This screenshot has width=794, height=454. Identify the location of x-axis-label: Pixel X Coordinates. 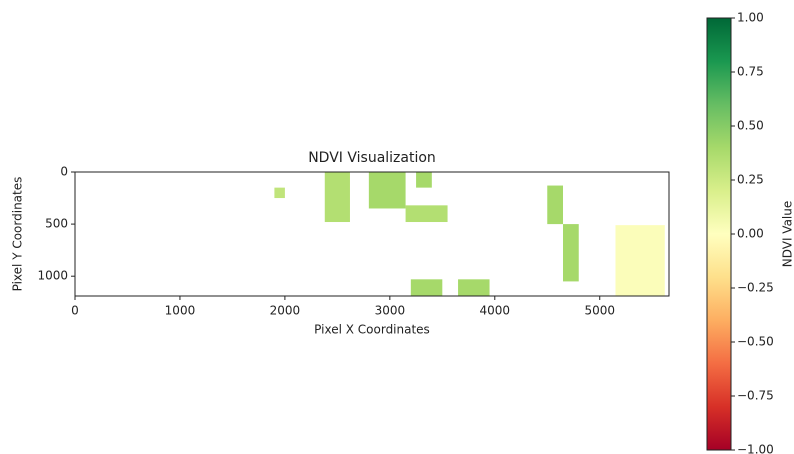
(372, 330).